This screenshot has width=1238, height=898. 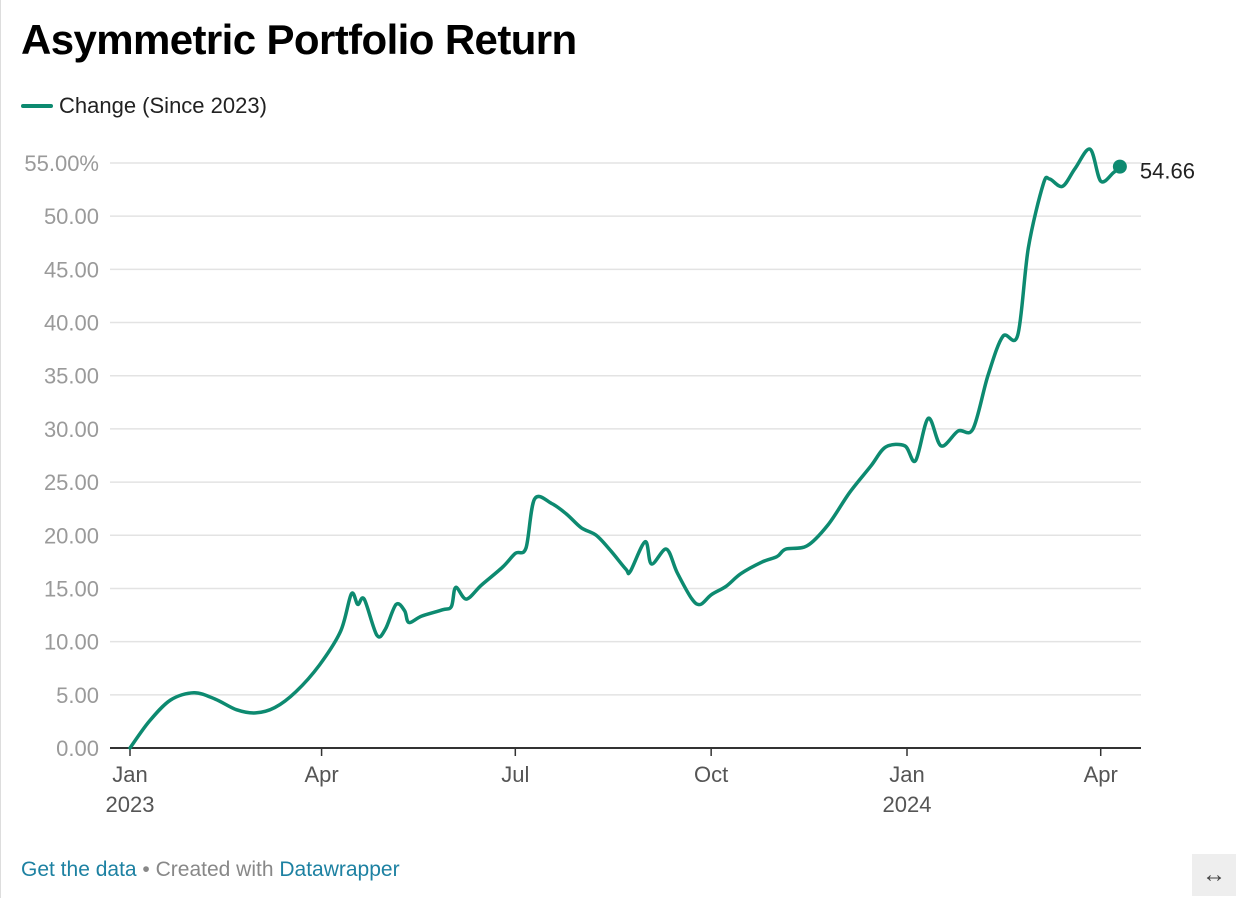 I want to click on y-tick-label: 50.00, so click(x=71, y=216).